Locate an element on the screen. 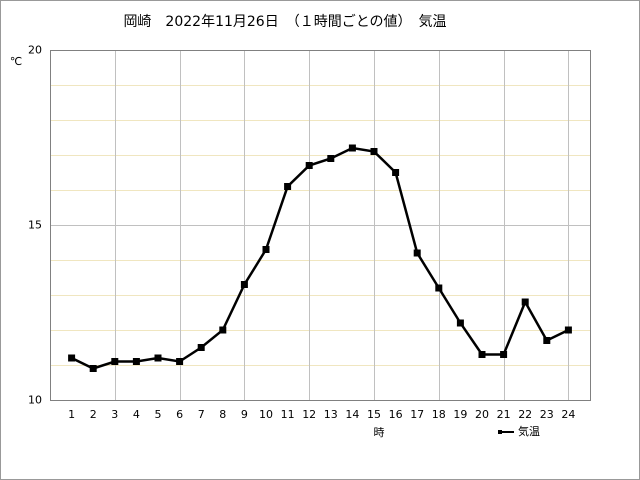  x-tick-label: 13 is located at coordinates (331, 414).